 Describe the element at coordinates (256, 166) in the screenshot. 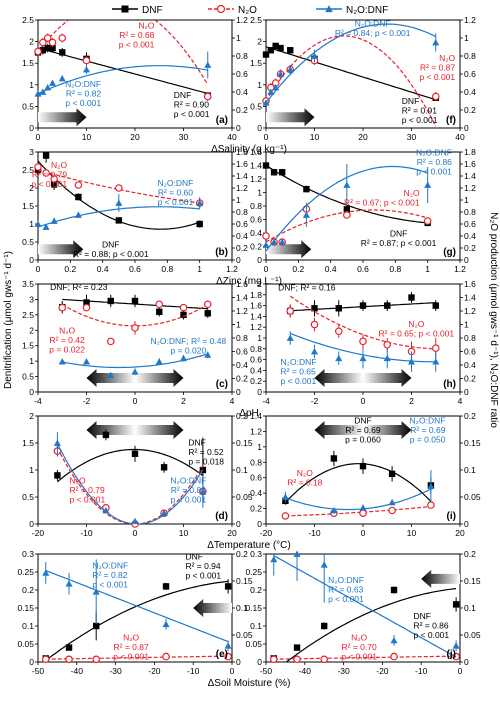

I see `y-tick-label: 1.4` at that location.